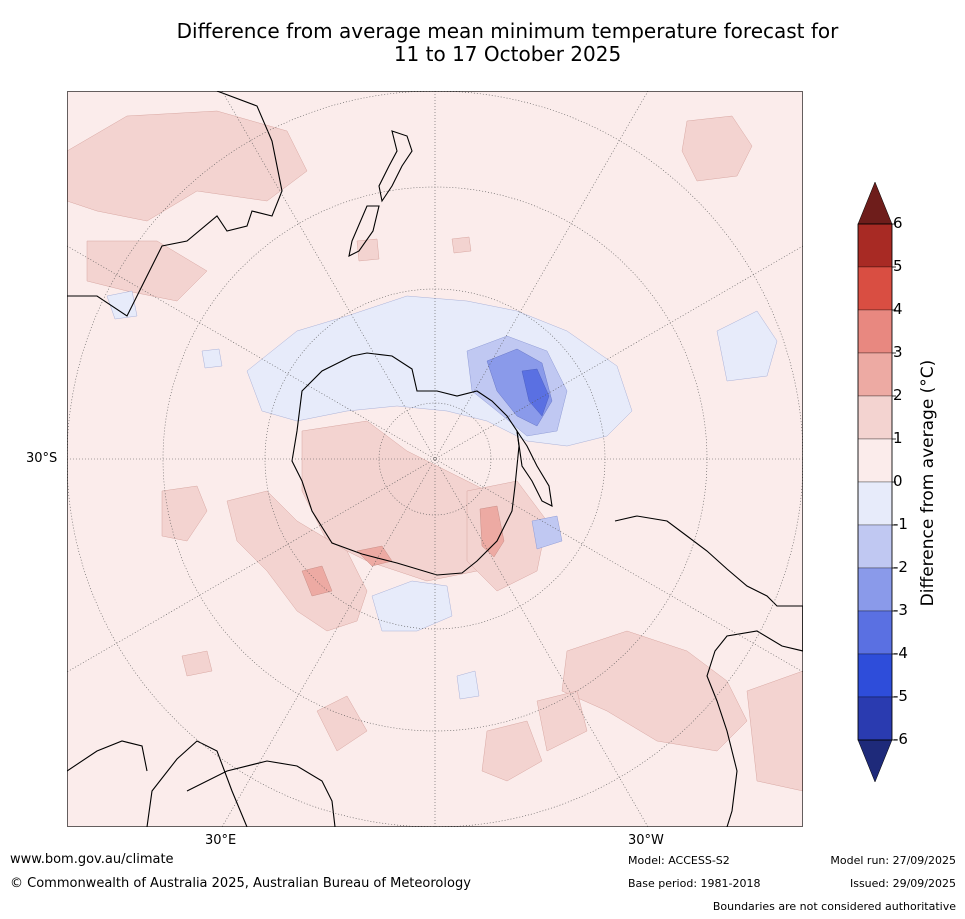 This screenshot has width=965, height=919. What do you see at coordinates (747, 346) in the screenshot?
I see `cool-patch-east` at bounding box center [747, 346].